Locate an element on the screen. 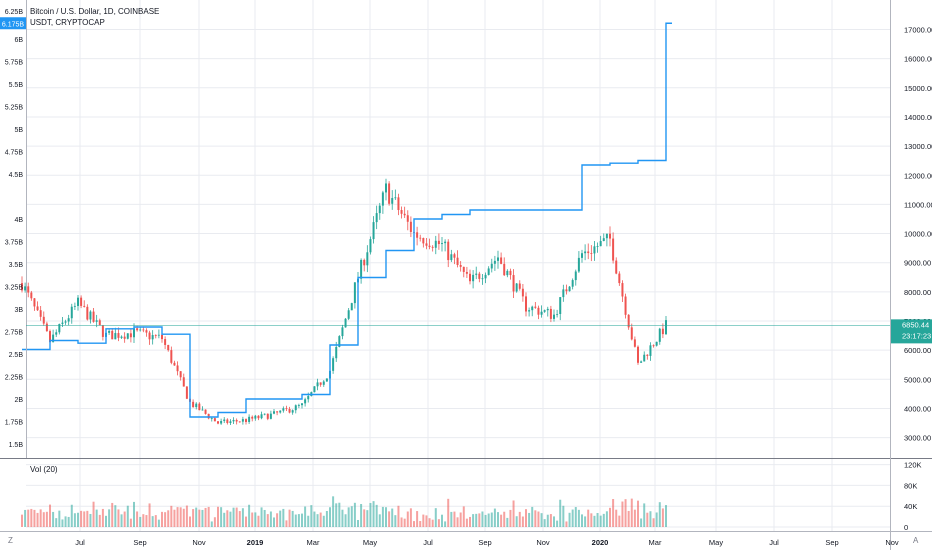 The height and width of the screenshot is (555, 932). usdt-legend: USDT, CRYPTOCAP is located at coordinates (67, 22).